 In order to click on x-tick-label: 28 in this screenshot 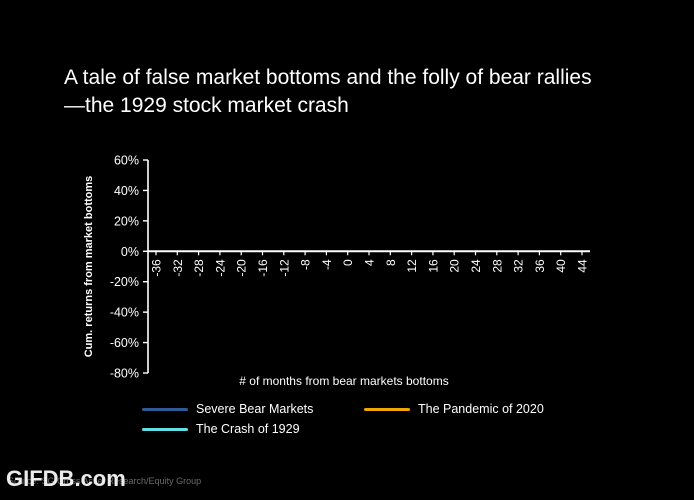, I will do `click(497, 266)`.